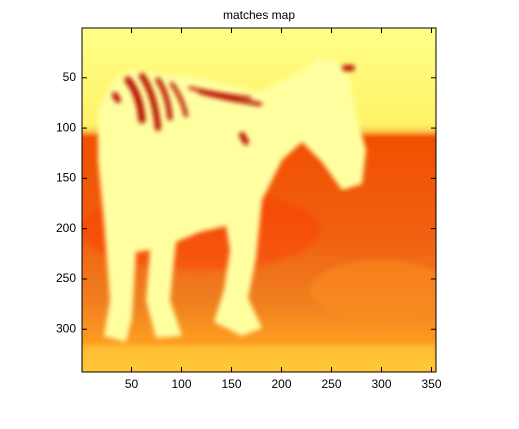 The width and height of the screenshot is (519, 429). I want to click on x-tick-label: 100, so click(181, 384).